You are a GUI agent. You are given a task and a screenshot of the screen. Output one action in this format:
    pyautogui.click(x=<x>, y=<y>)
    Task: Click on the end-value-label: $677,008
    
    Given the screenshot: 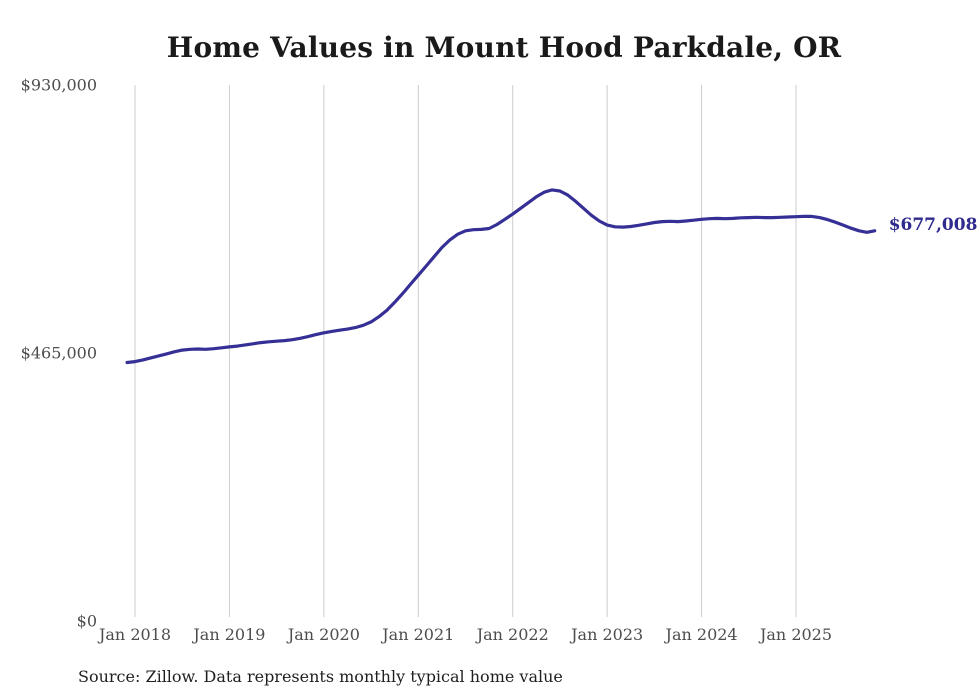 What is the action you would take?
    pyautogui.click(x=933, y=224)
    